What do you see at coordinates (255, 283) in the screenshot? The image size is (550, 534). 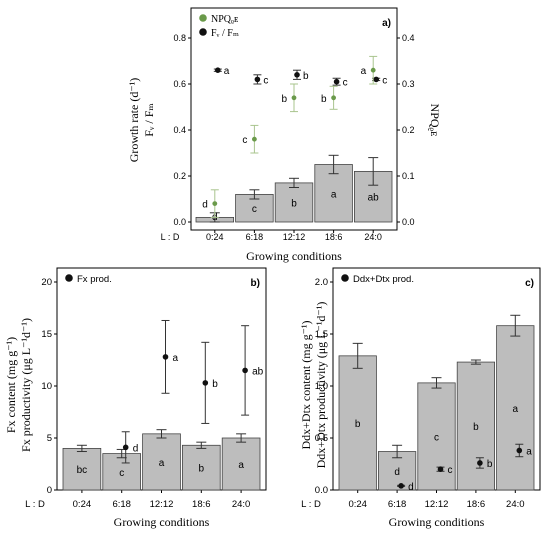 I see `panel-letter: b)` at bounding box center [255, 283].